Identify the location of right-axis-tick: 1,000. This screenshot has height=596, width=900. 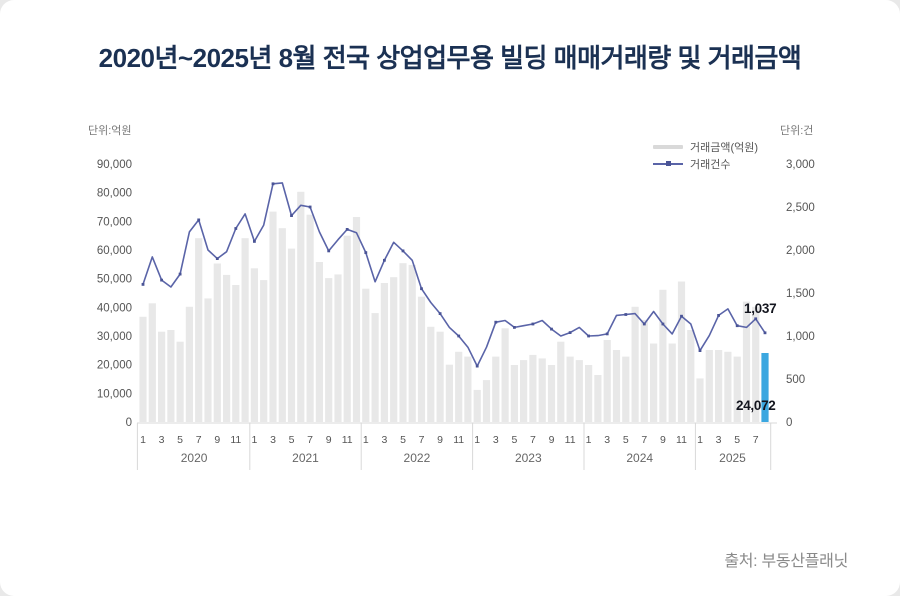
(800, 337).